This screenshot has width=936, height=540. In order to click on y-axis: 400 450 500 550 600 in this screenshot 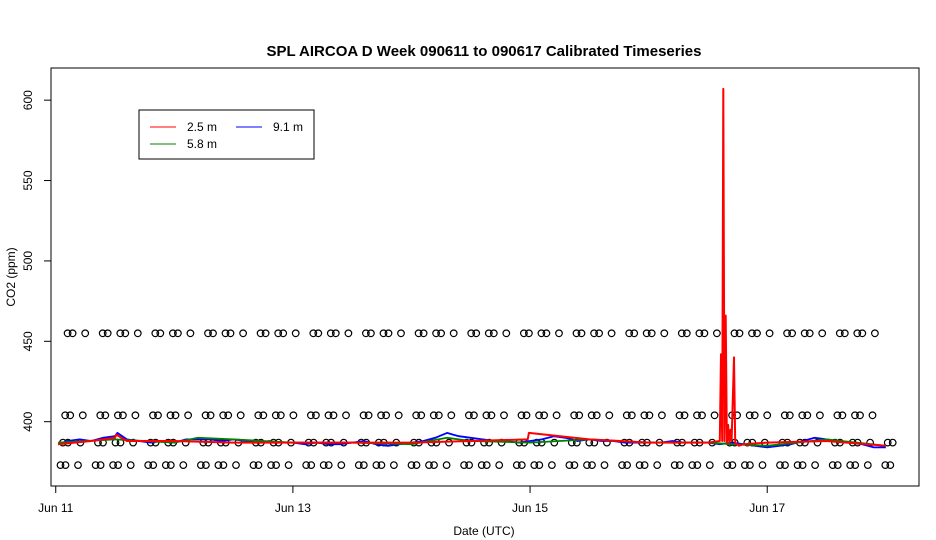, I will do `click(36, 261)`.